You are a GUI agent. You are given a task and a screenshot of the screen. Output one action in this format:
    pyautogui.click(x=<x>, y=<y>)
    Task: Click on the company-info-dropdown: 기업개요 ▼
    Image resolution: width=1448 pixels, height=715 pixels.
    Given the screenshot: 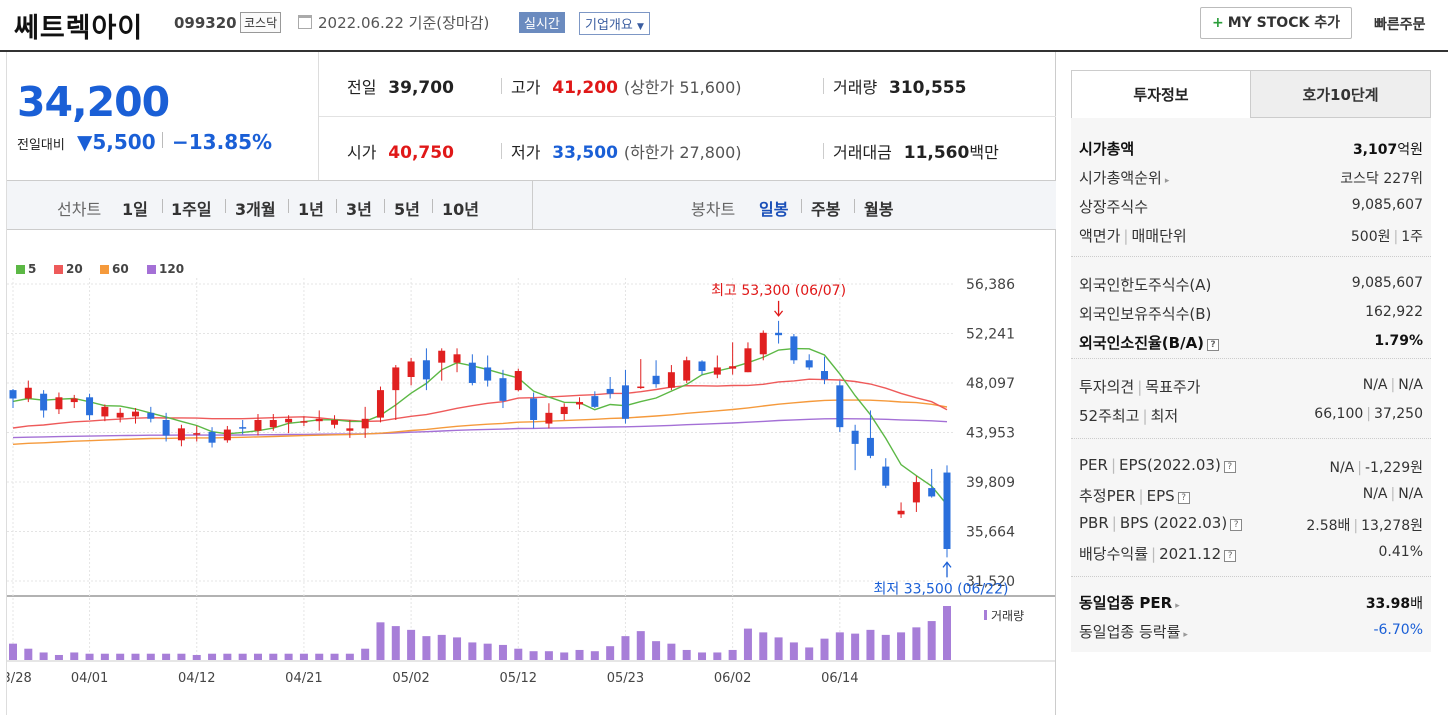 What is the action you would take?
    pyautogui.click(x=614, y=23)
    